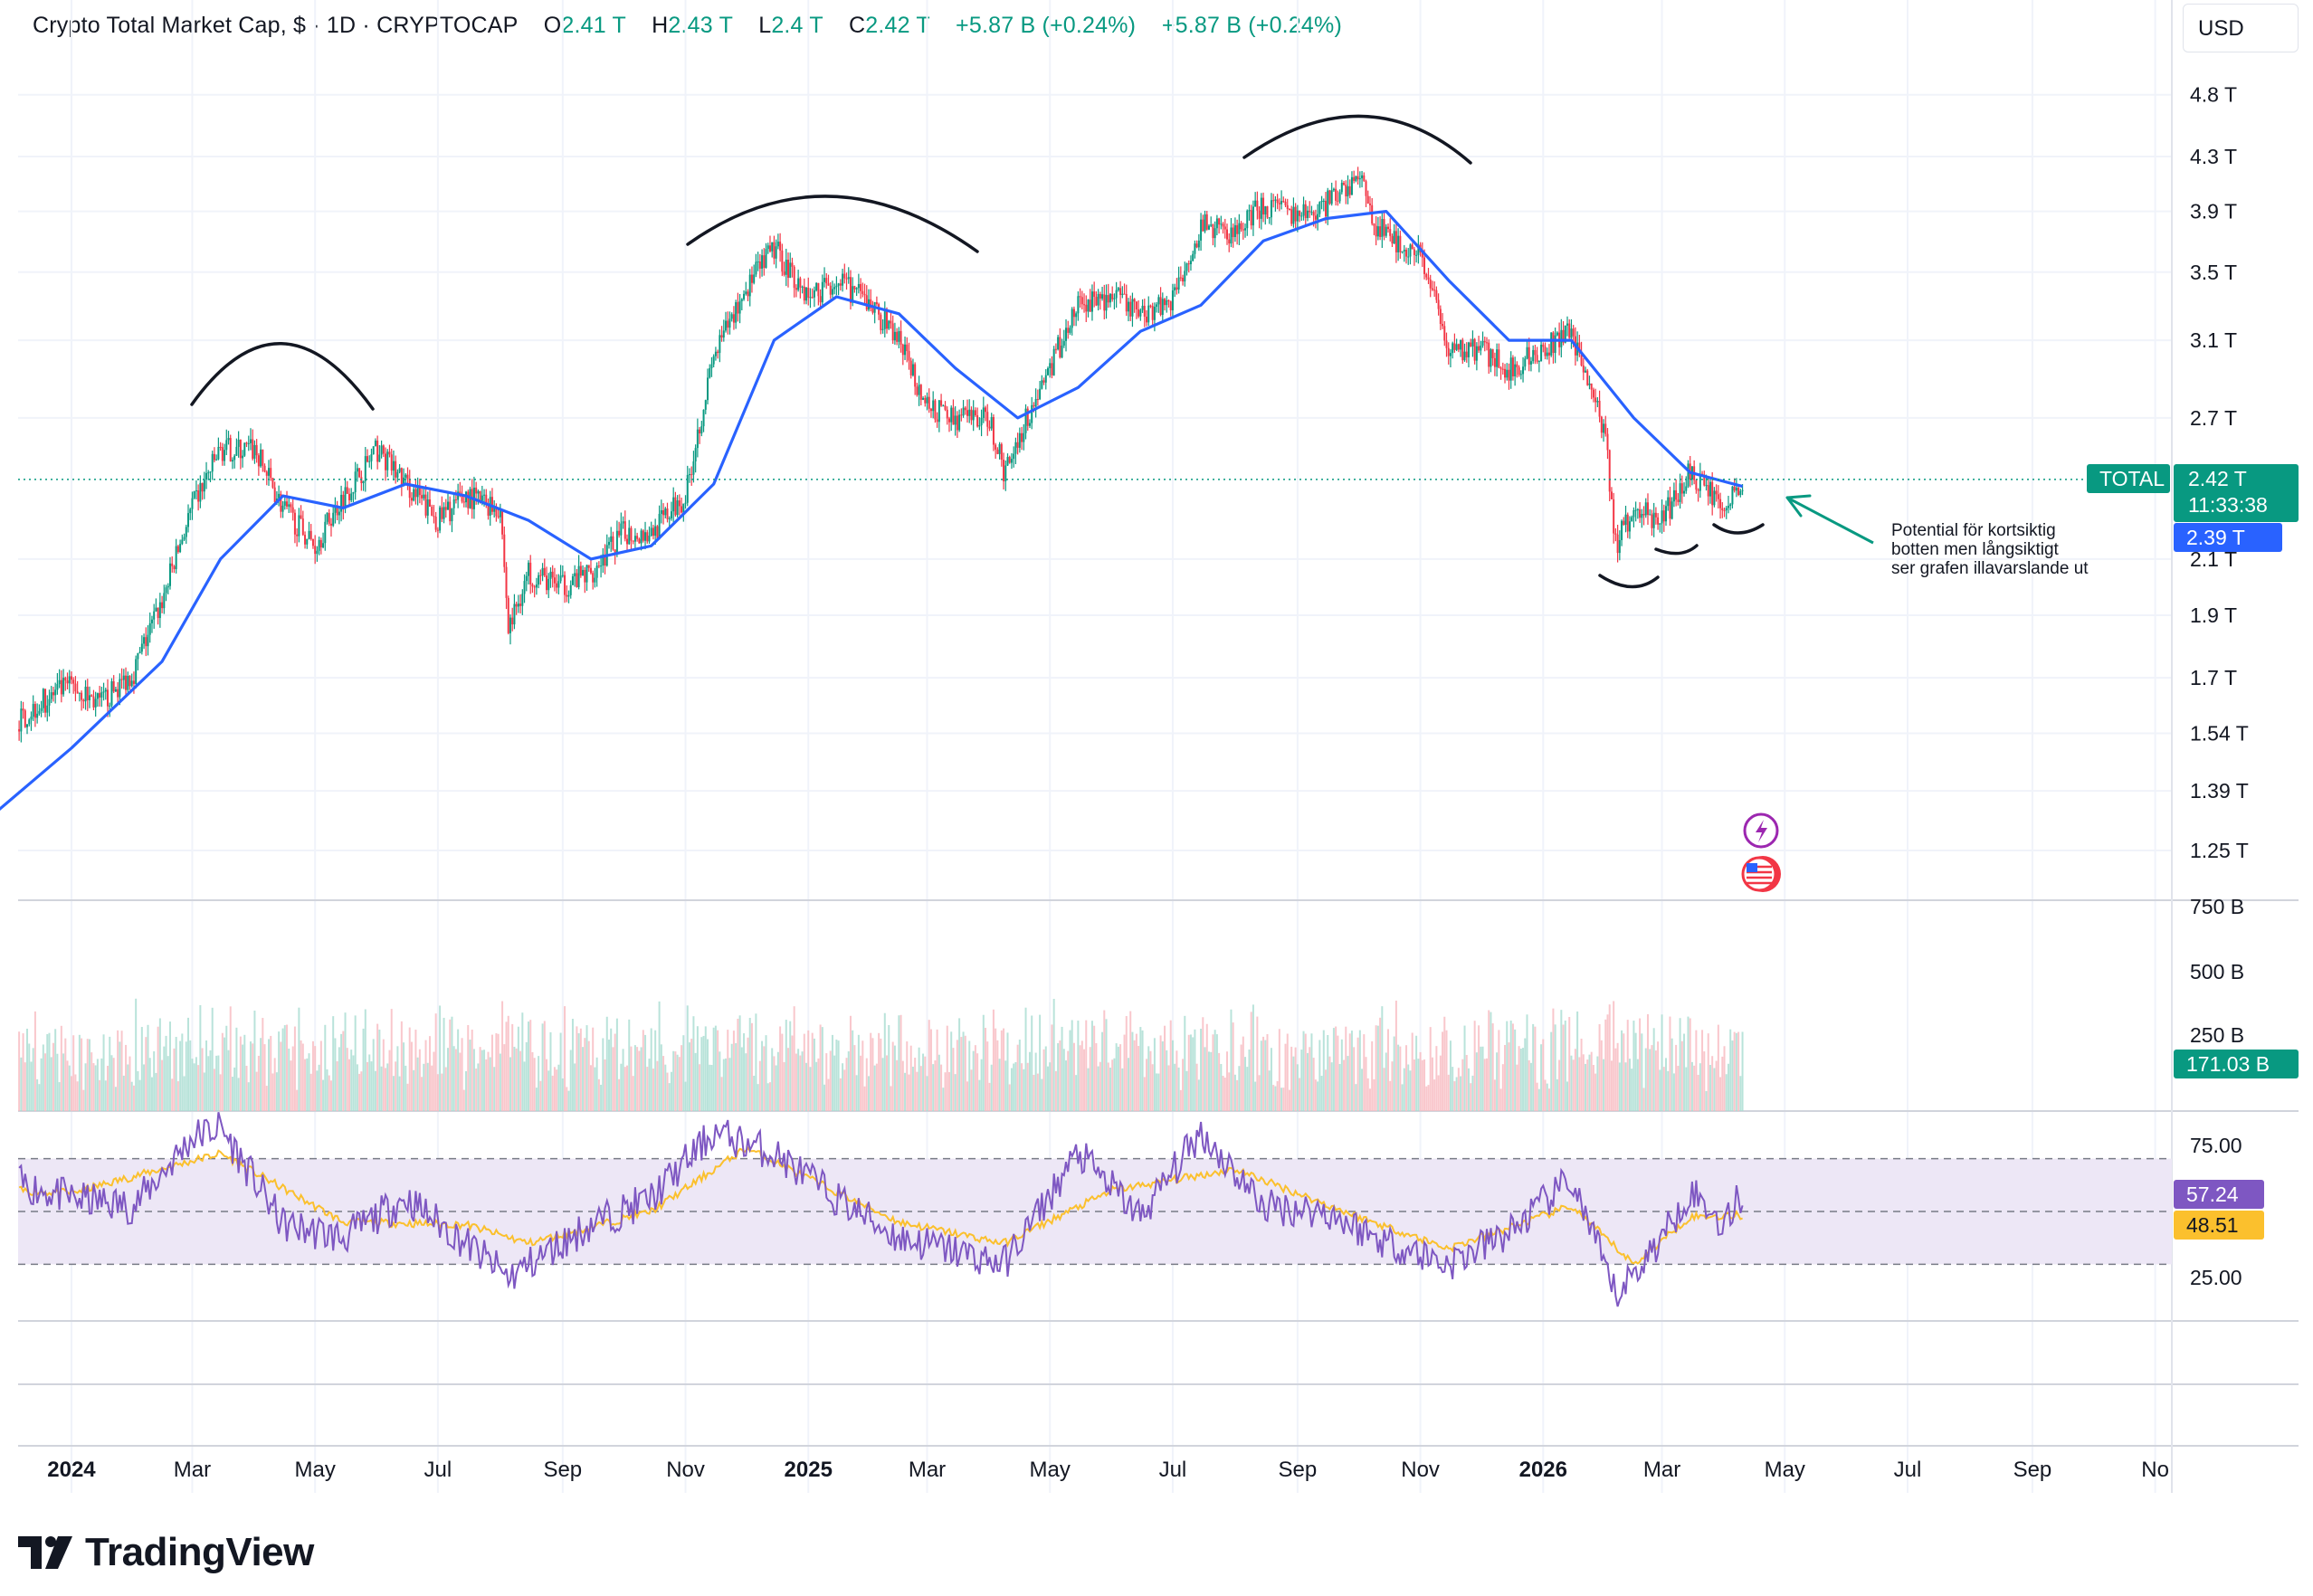  I want to click on time-tick-label-6: 2025, so click(809, 1470).